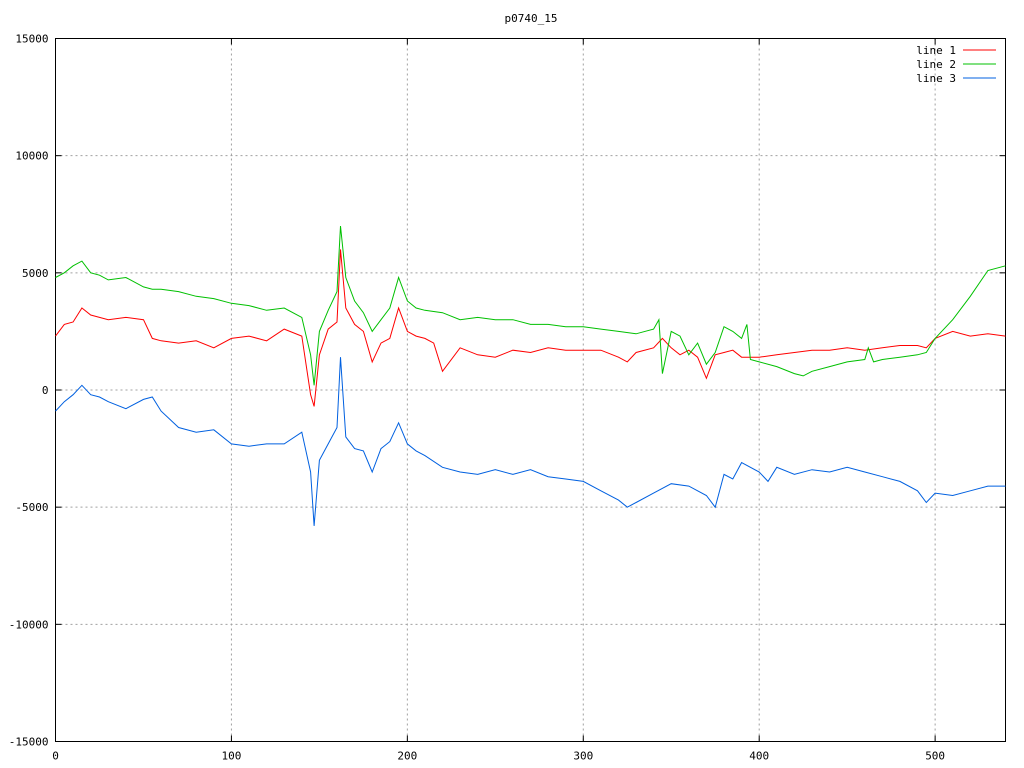  Describe the element at coordinates (35, 273) in the screenshot. I see `y-tick-label: 5000` at that location.